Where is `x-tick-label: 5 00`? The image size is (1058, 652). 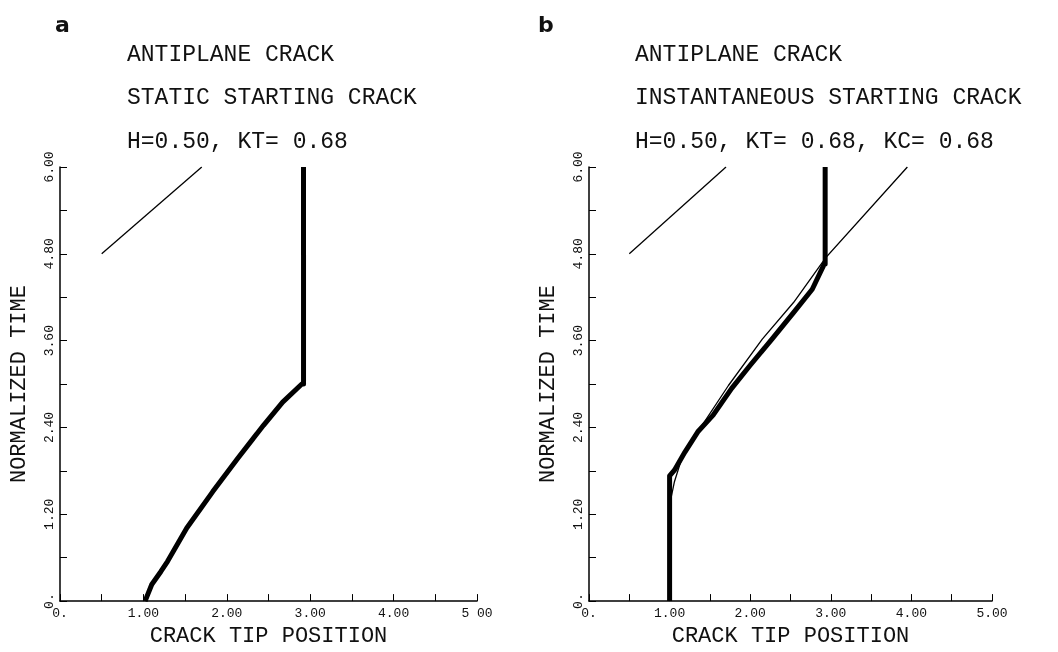
x-tick-label: 5 00 is located at coordinates (477, 614).